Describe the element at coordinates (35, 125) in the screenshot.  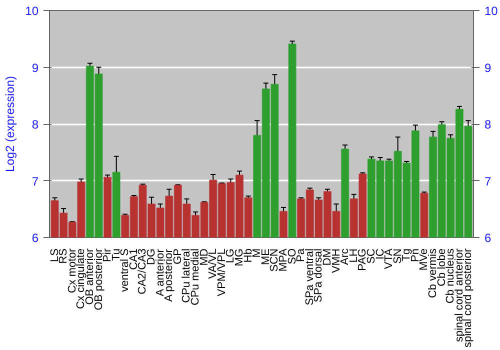
I see `y-tick-label: 8` at that location.